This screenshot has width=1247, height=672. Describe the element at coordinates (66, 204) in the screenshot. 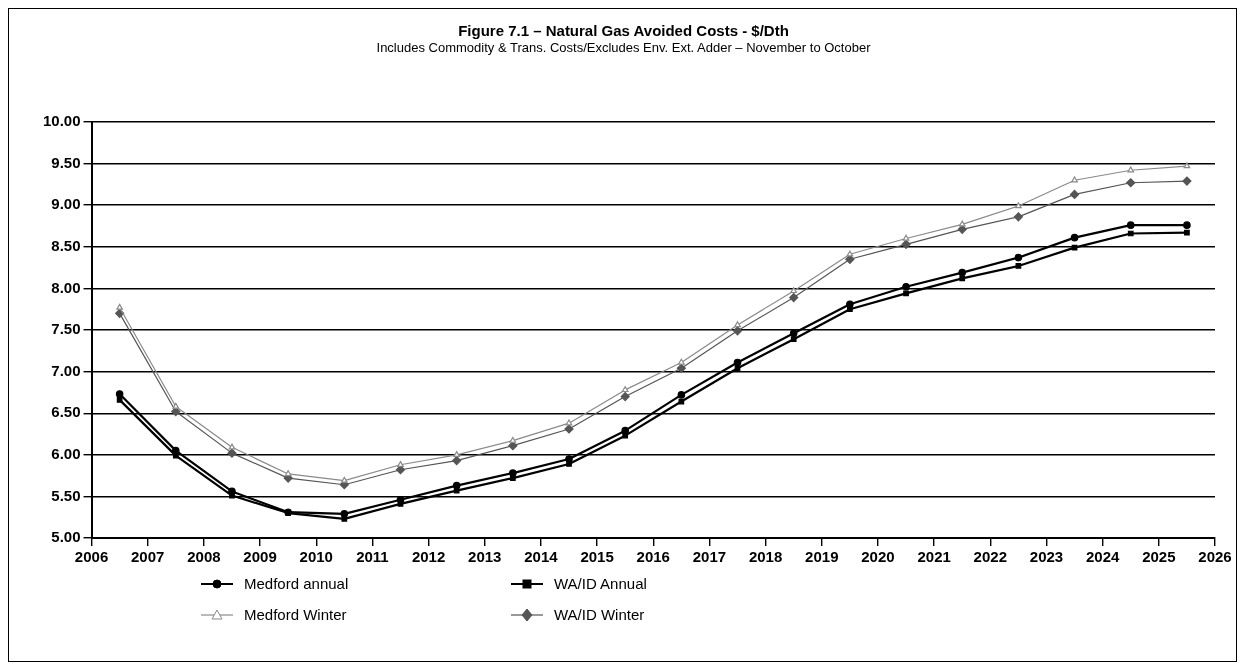

I see `y-tick-label: 9.00` at that location.